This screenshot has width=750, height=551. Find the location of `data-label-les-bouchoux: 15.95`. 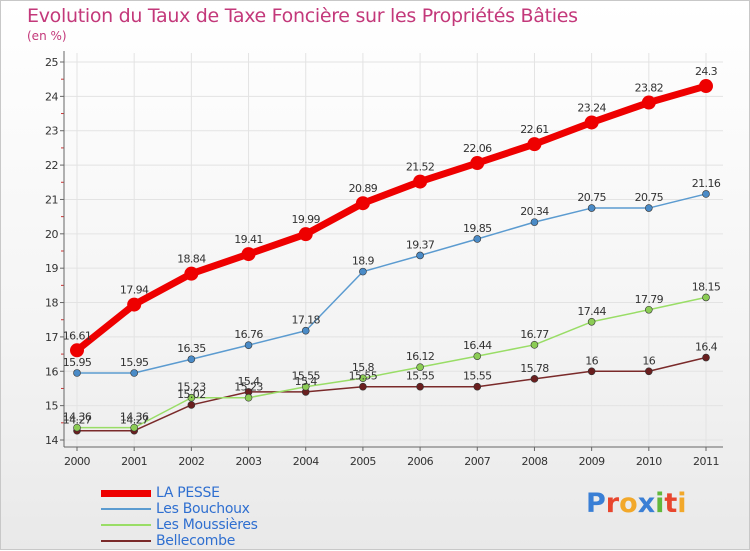

data-label-les-bouchoux: 15.95 is located at coordinates (77, 362).